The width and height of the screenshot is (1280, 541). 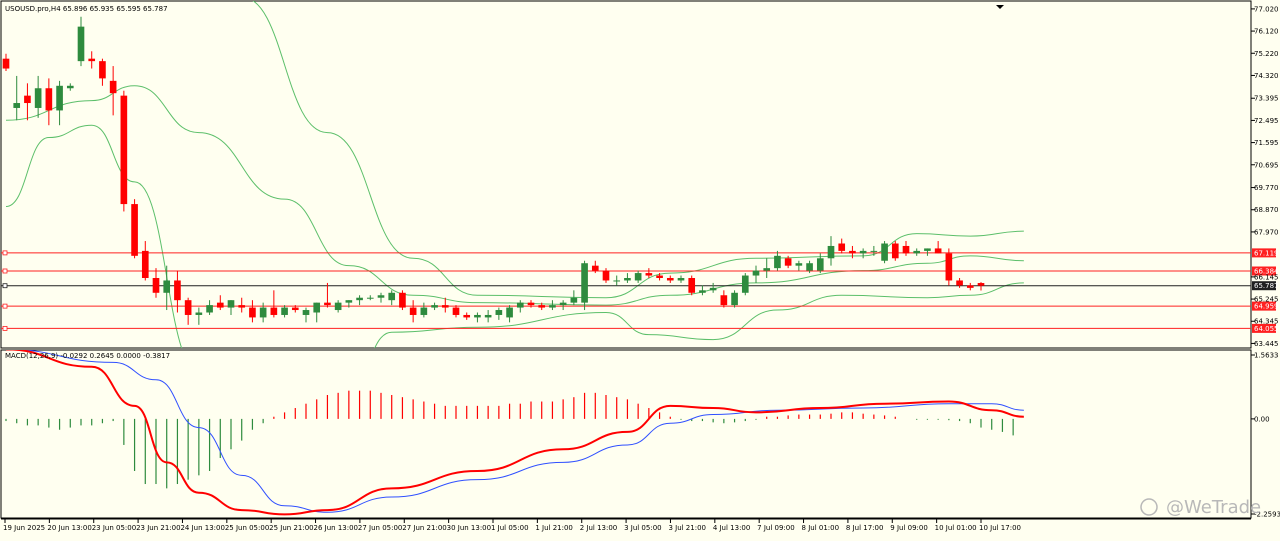 What do you see at coordinates (424, 528) in the screenshot?
I see `time-axis-label: 27 Jun 21:00` at bounding box center [424, 528].